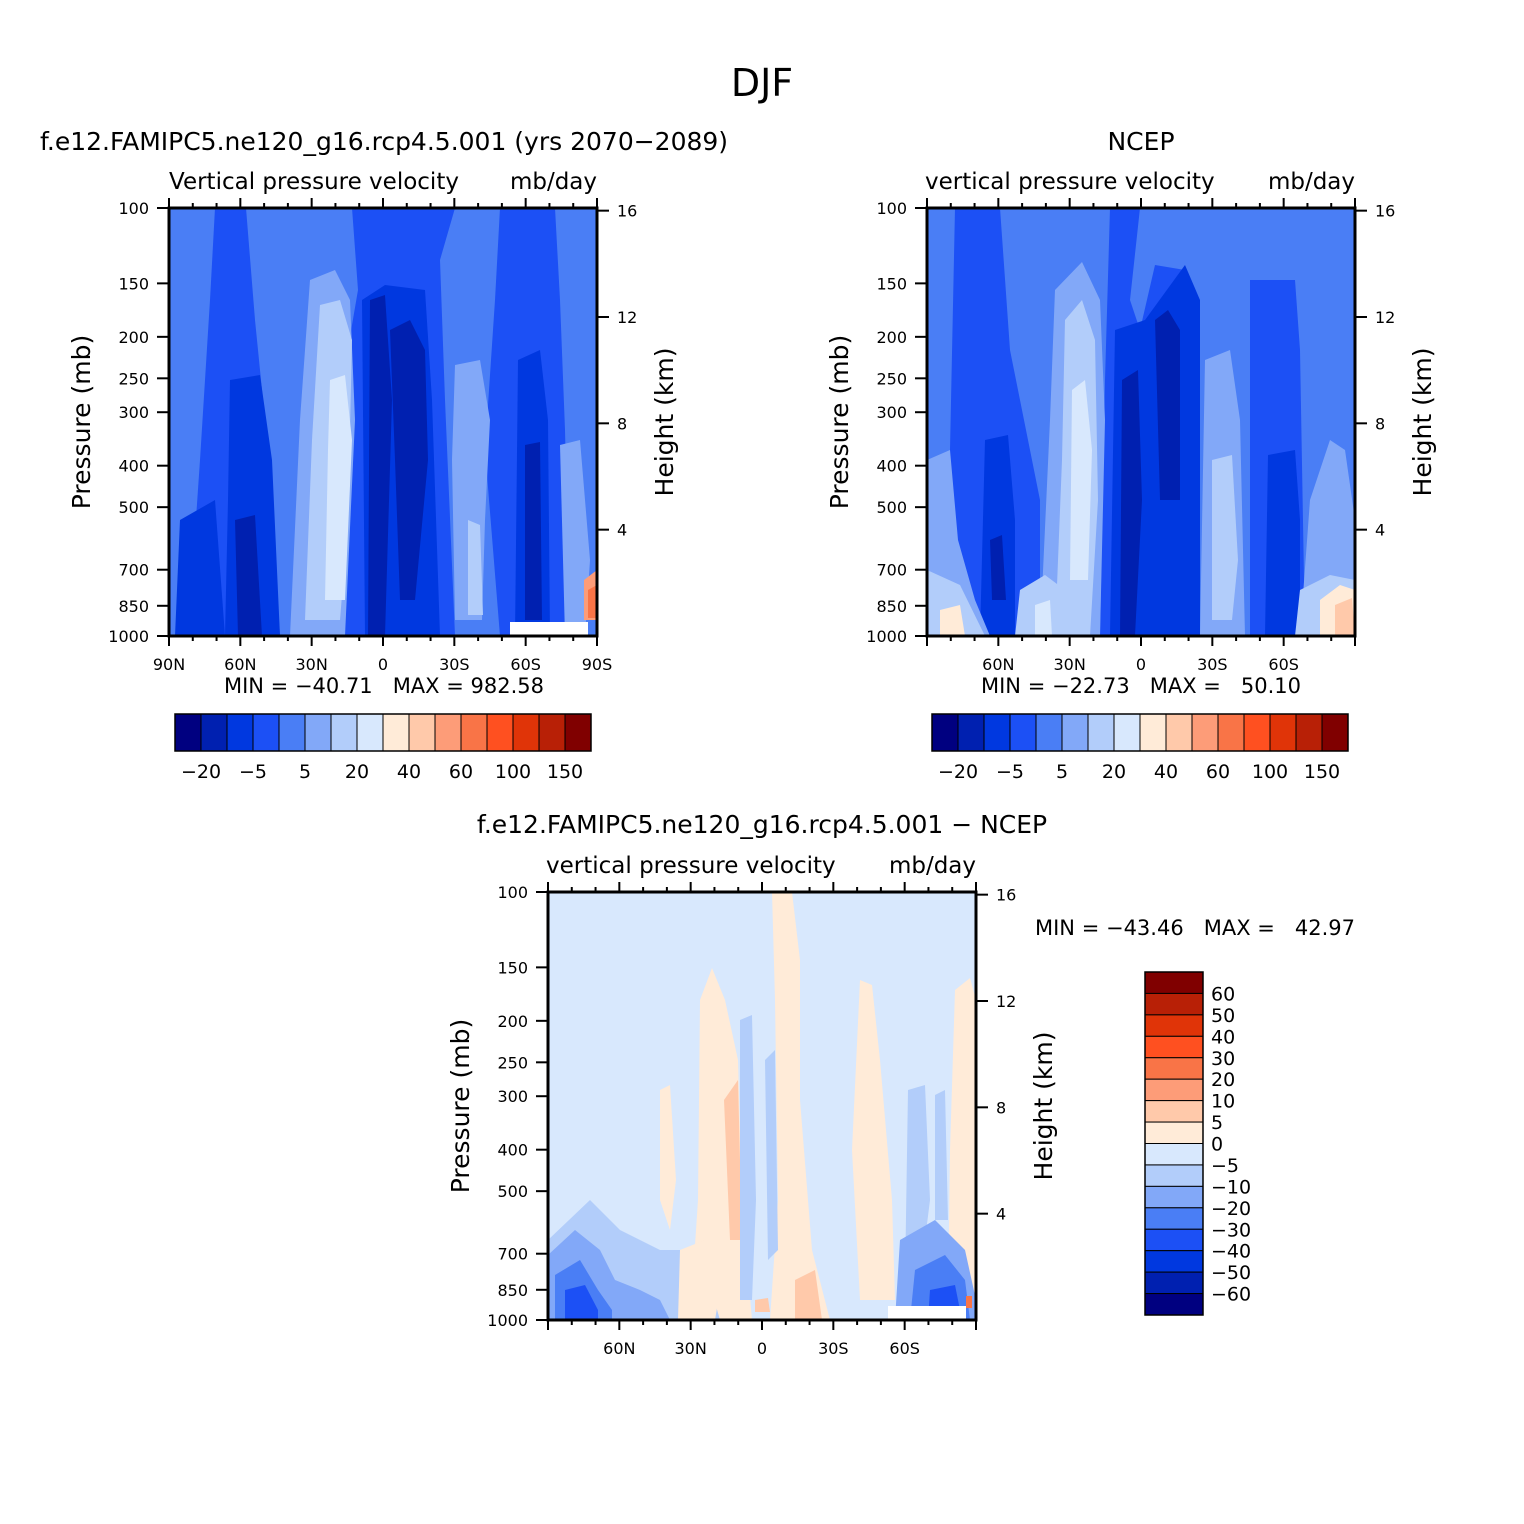 The height and width of the screenshot is (1524, 1524). Describe the element at coordinates (891, 507) in the screenshot. I see `y-tick-label: 500` at that location.